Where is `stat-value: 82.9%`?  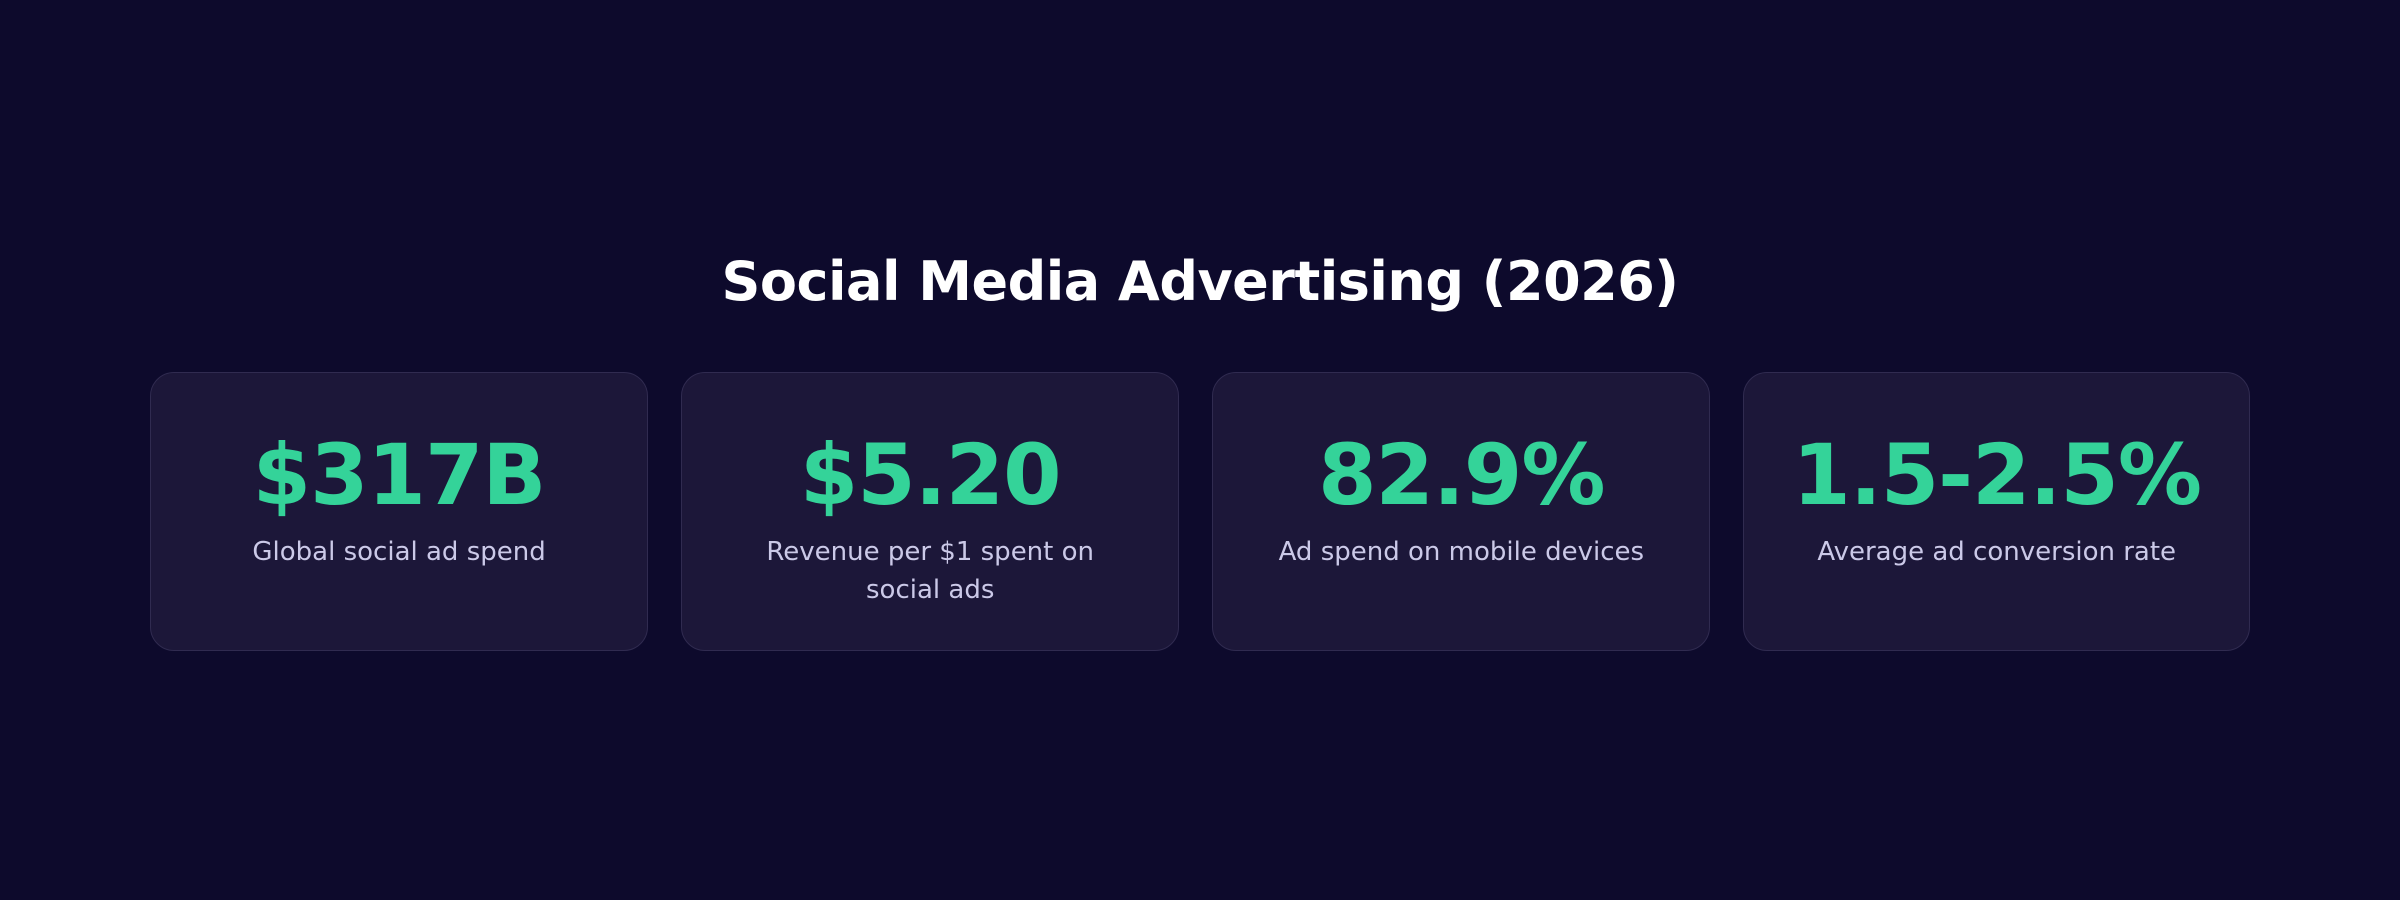 stat-value: 82.9% is located at coordinates (1461, 475).